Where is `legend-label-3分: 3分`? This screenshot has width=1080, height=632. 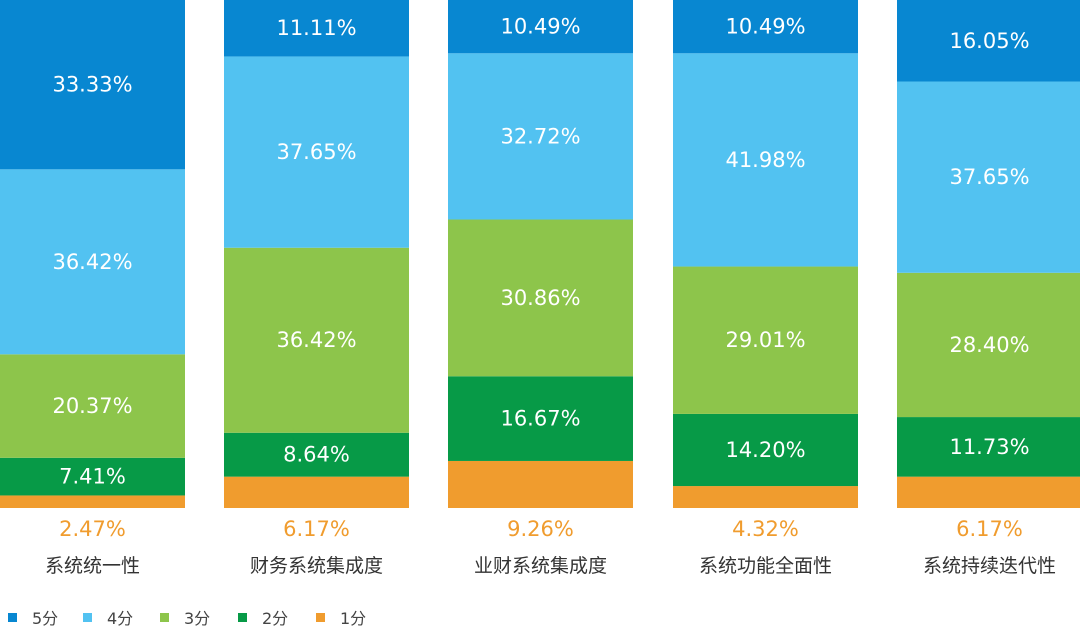 legend-label-3分: 3分 is located at coordinates (197, 618).